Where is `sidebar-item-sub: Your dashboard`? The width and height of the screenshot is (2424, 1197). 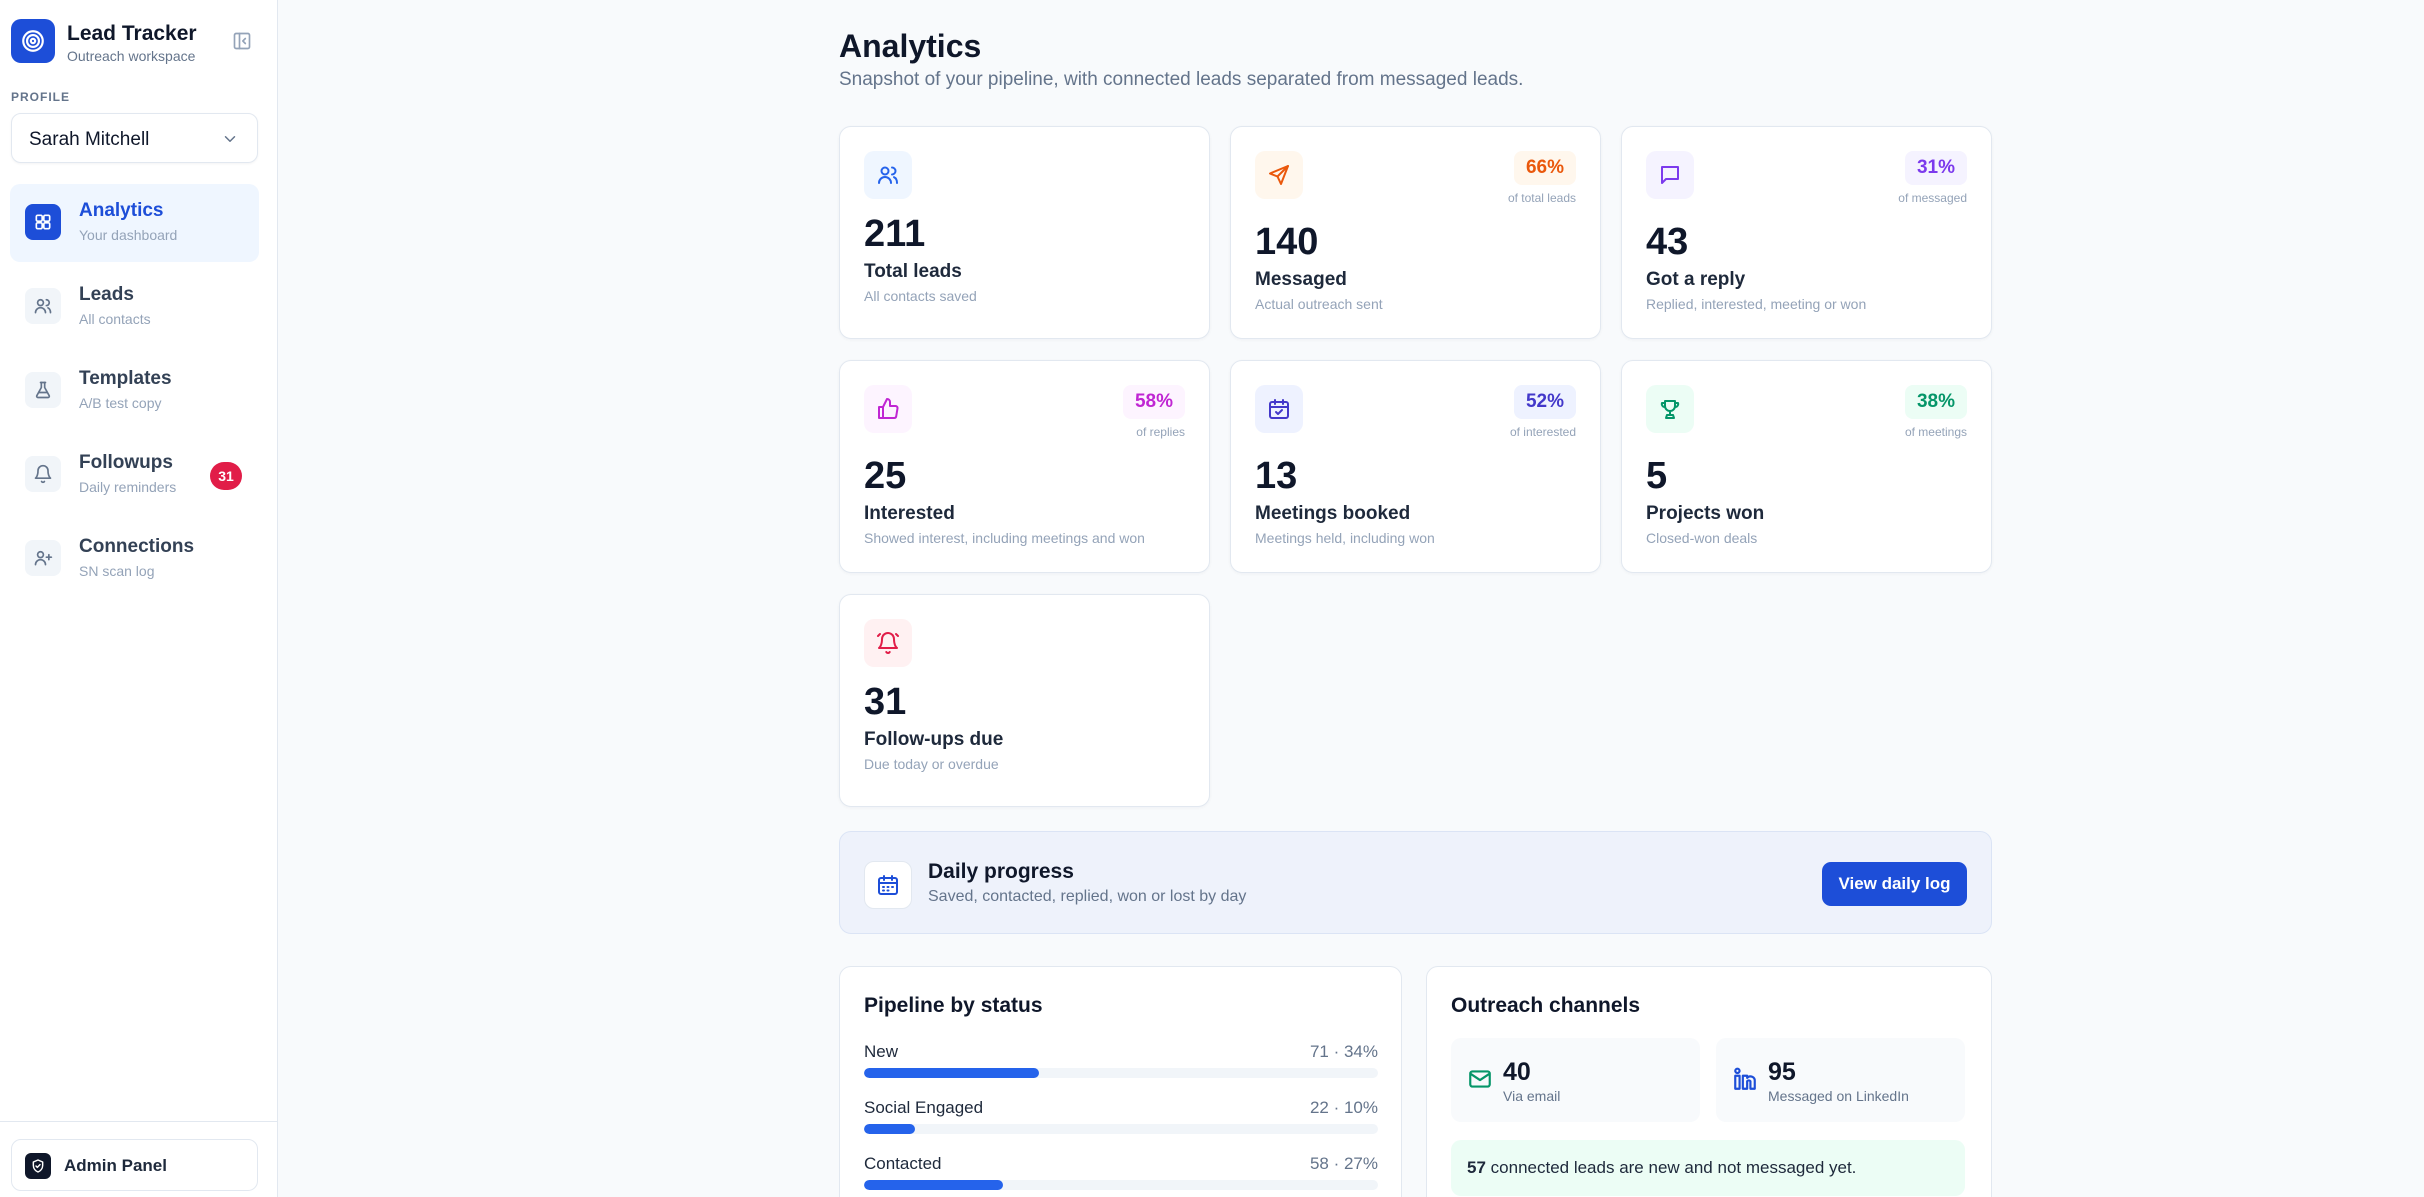 sidebar-item-sub: Your dashboard is located at coordinates (128, 235).